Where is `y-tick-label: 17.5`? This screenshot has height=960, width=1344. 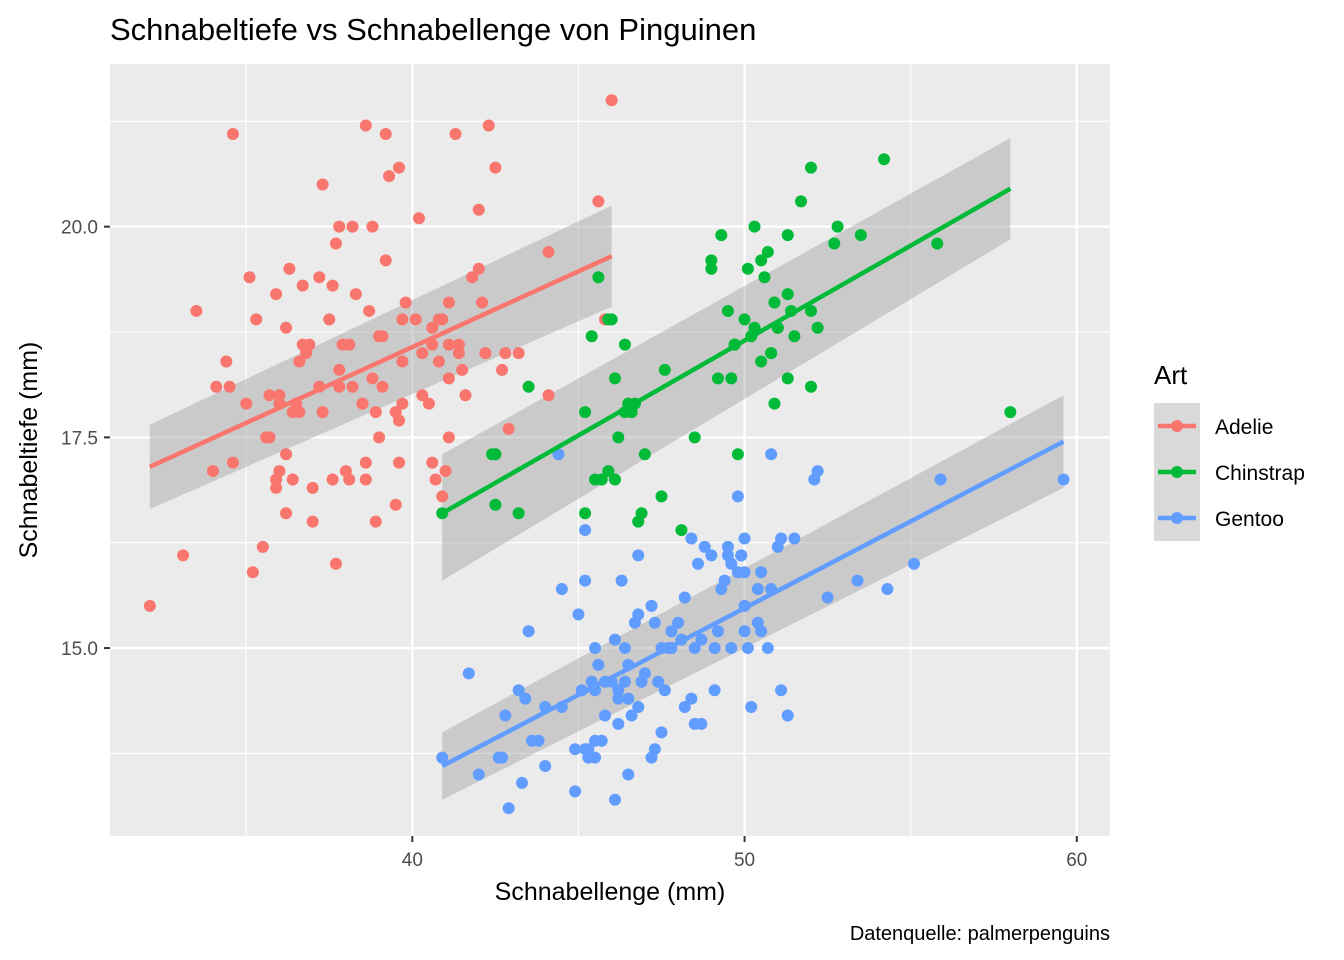
y-tick-label: 17.5 is located at coordinates (79, 438).